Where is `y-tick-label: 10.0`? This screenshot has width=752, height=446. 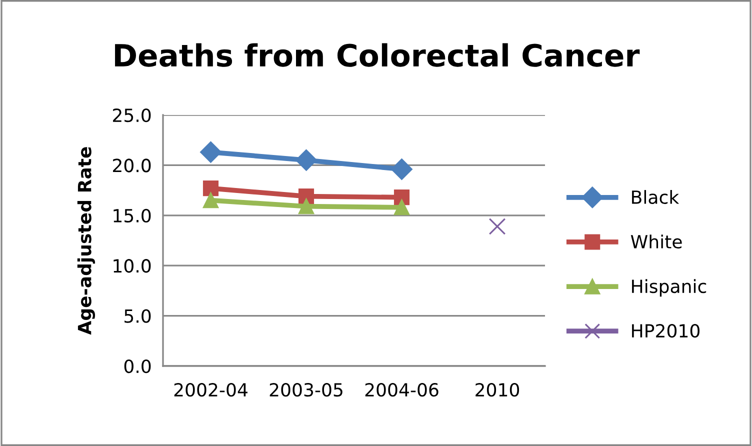 y-tick-label: 10.0 is located at coordinates (132, 266).